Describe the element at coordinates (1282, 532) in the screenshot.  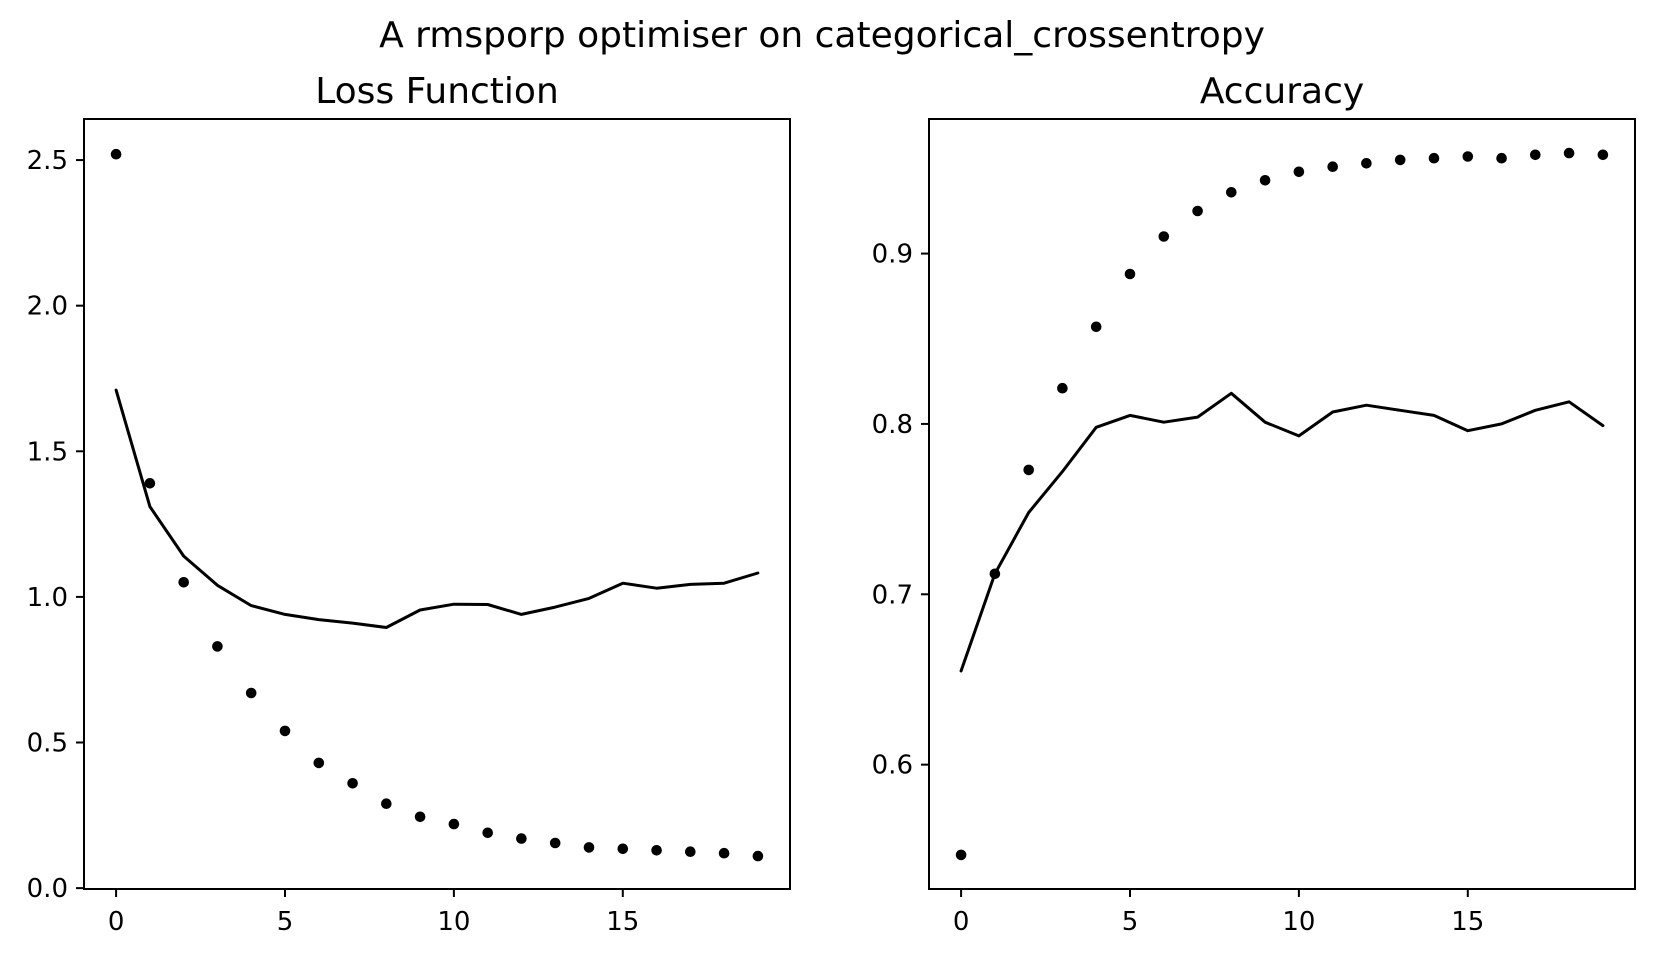
I see `accuracy-solid-line-series` at that location.